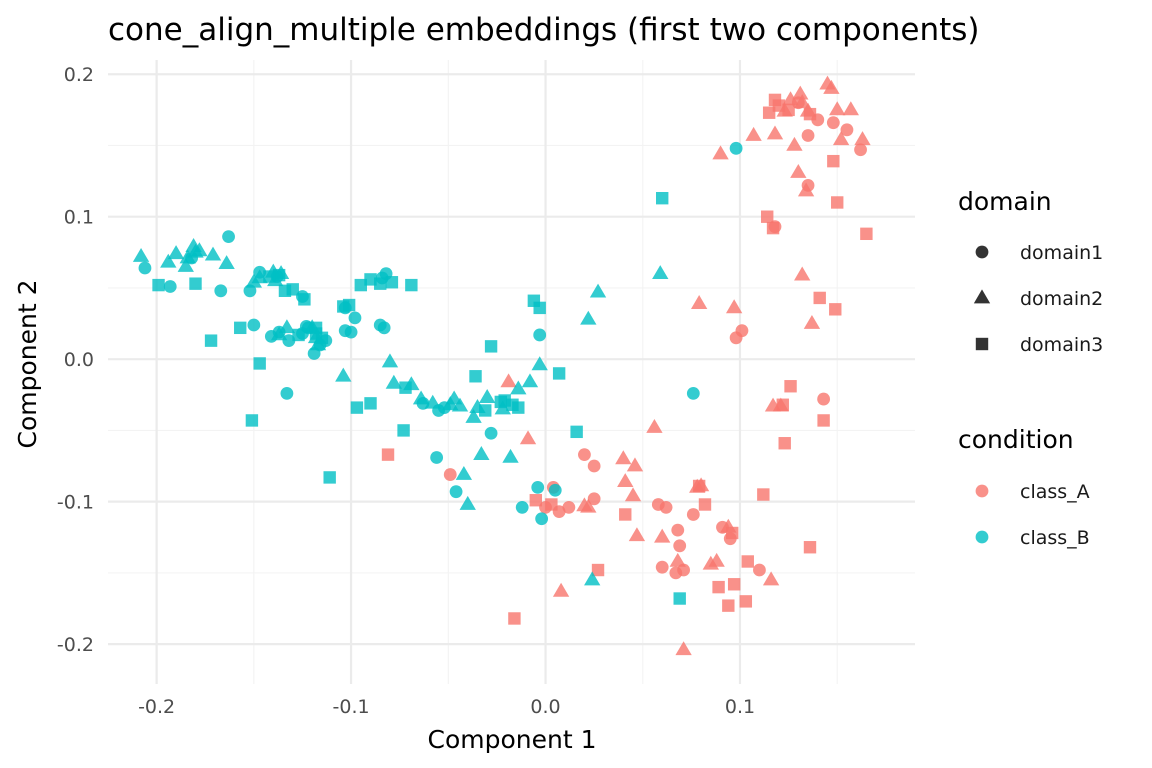 This screenshot has height=768, width=1152. I want to click on legend-condition-title: condition, so click(1016, 439).